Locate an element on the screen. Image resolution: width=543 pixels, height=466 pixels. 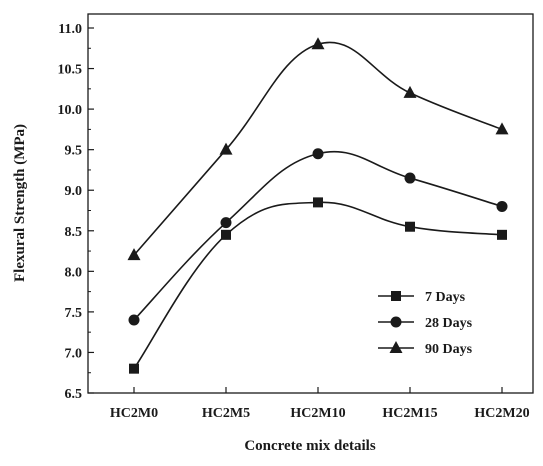
x-tick-label: HC2M15 is located at coordinates (409, 413).